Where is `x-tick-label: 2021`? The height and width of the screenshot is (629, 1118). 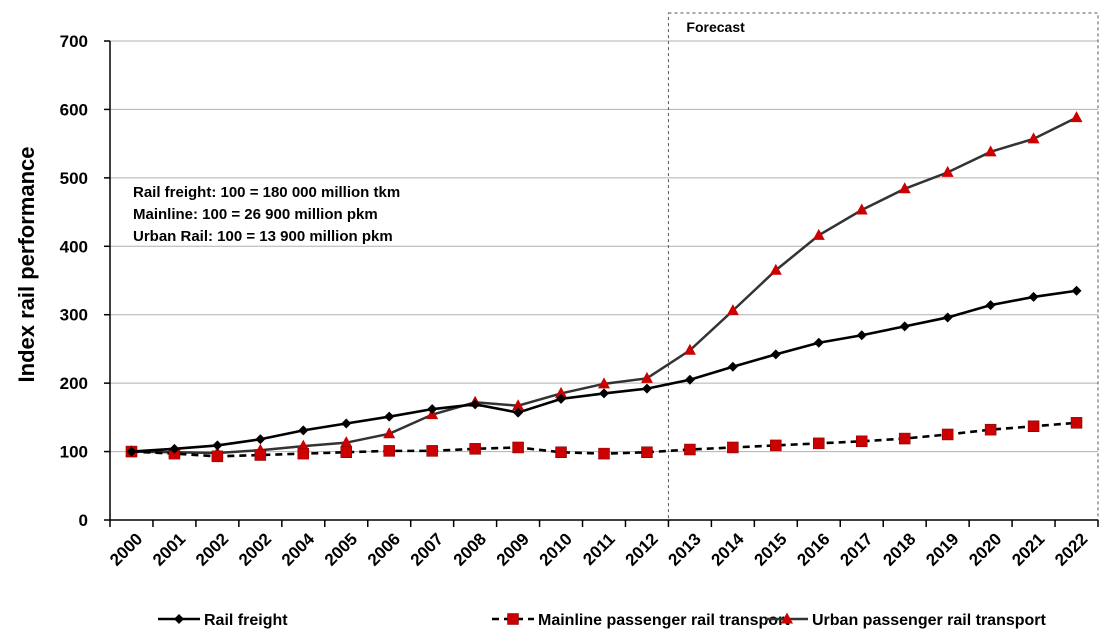 x-tick-label: 2021 is located at coordinates (1028, 549).